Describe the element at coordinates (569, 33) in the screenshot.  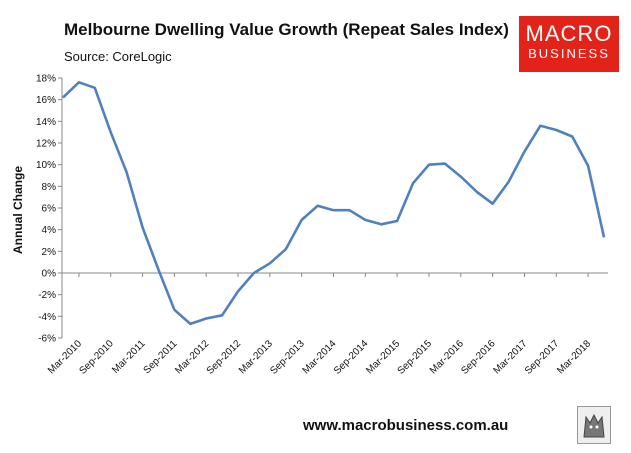
I see `logo-line1: MACRO` at that location.